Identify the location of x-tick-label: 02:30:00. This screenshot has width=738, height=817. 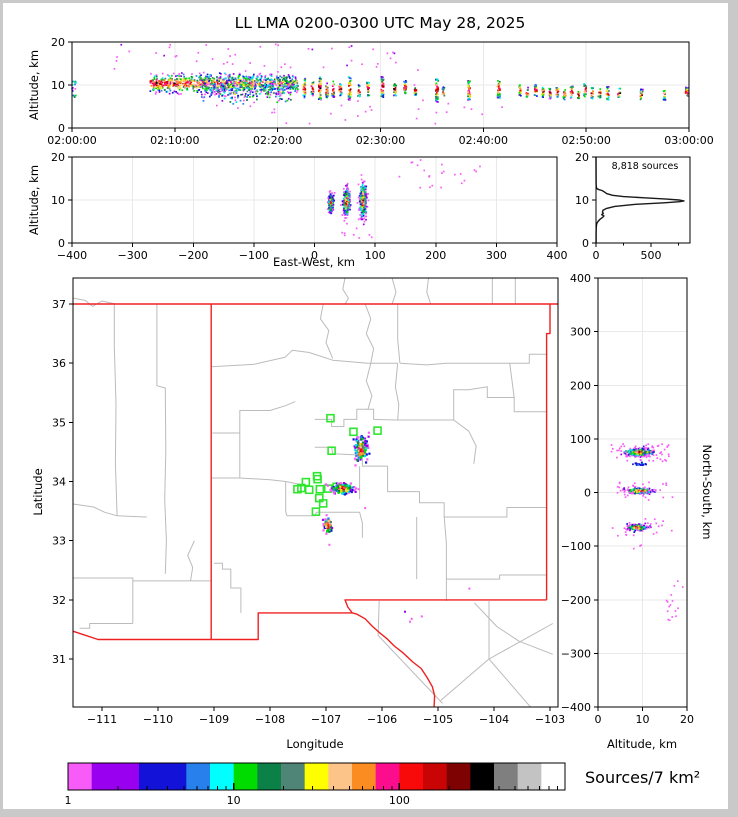
(380, 140).